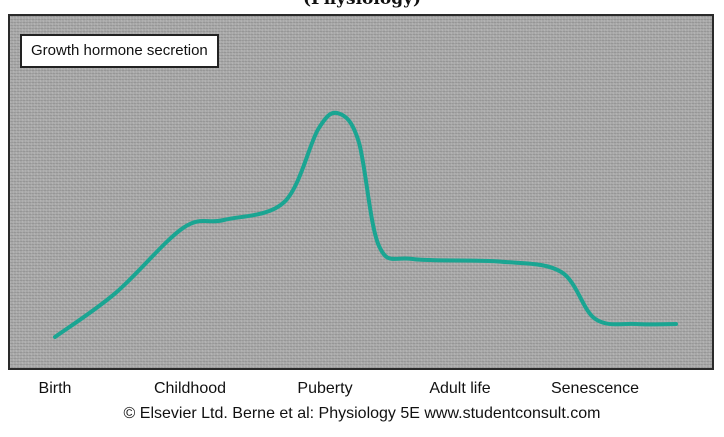 This screenshot has height=437, width=724. Describe the element at coordinates (55, 388) in the screenshot. I see `x-tick-birth: Birth` at that location.